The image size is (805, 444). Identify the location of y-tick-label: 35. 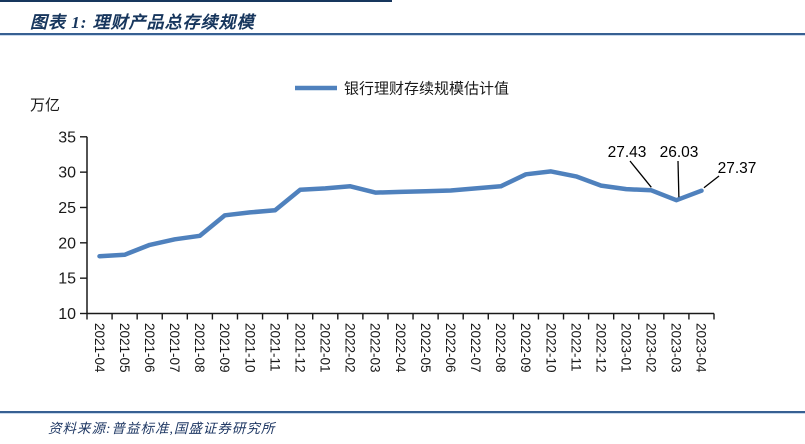
(67, 137).